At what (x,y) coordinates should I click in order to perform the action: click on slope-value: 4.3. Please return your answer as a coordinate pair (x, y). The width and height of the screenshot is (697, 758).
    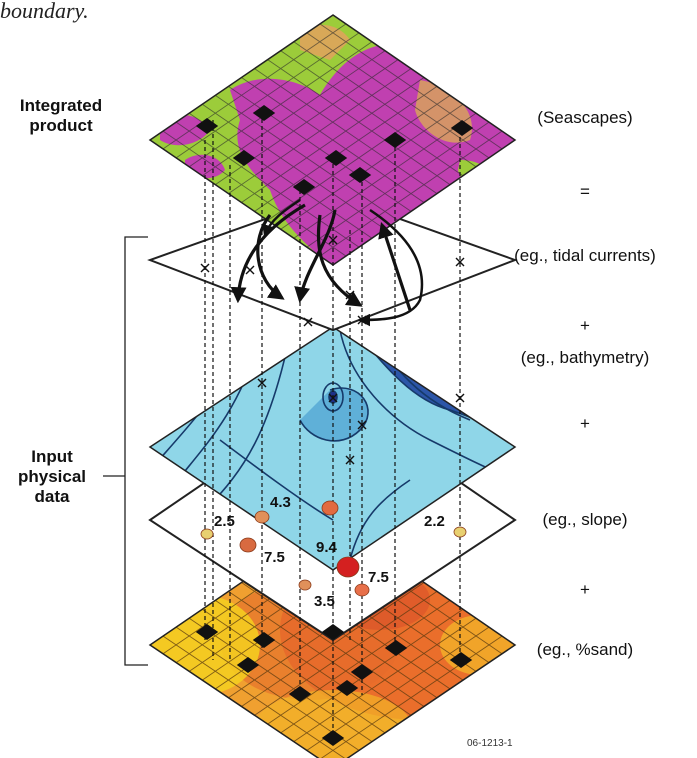
    Looking at the image, I should click on (280, 502).